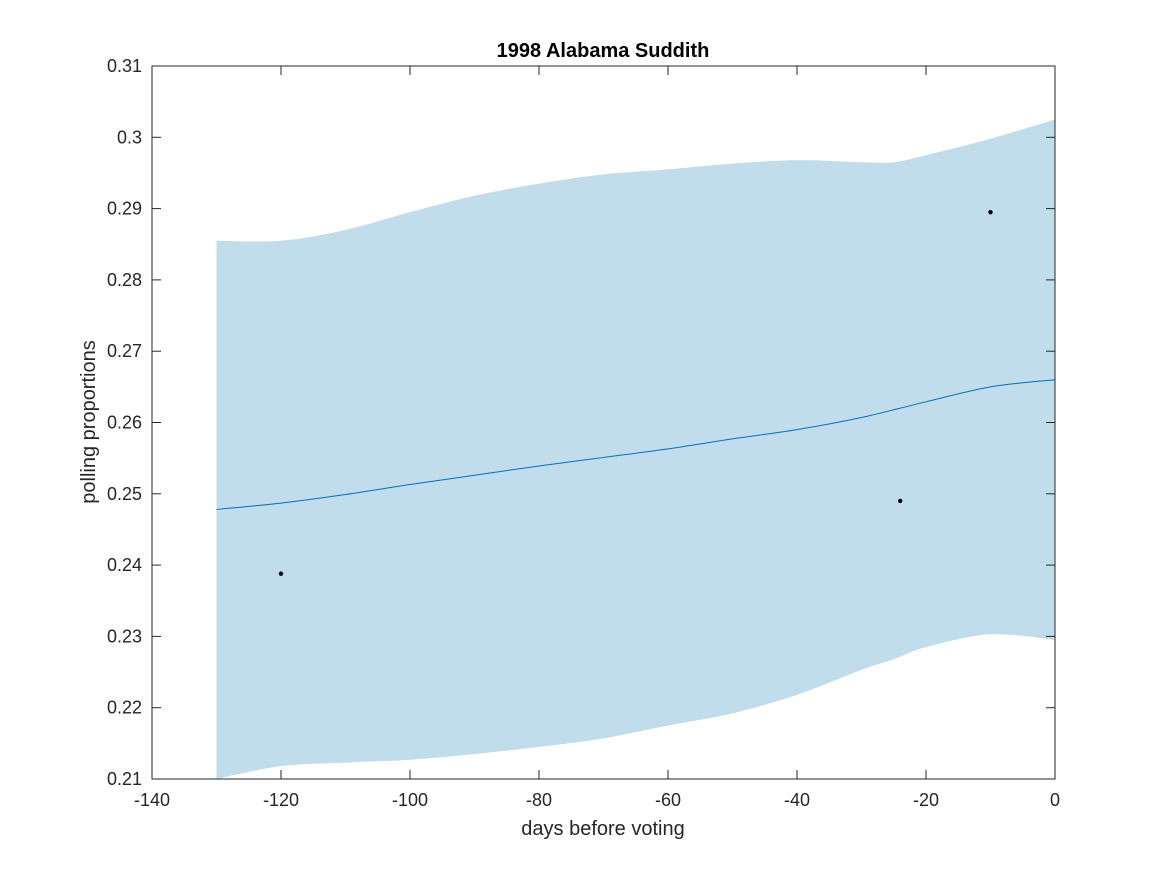 Image resolution: width=1167 pixels, height=875 pixels. I want to click on x-tick-label: -60, so click(668, 800).